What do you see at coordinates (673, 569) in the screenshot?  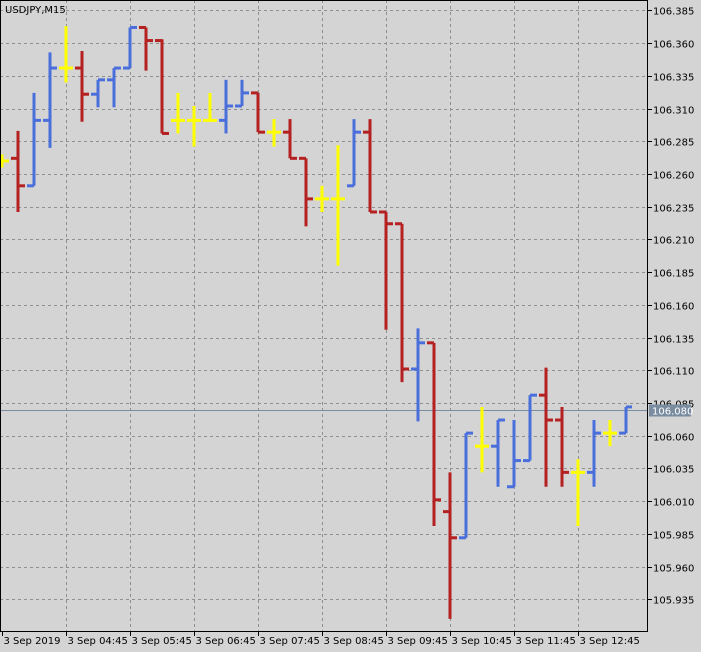 I see `y-tick-label: 105.960` at bounding box center [673, 569].